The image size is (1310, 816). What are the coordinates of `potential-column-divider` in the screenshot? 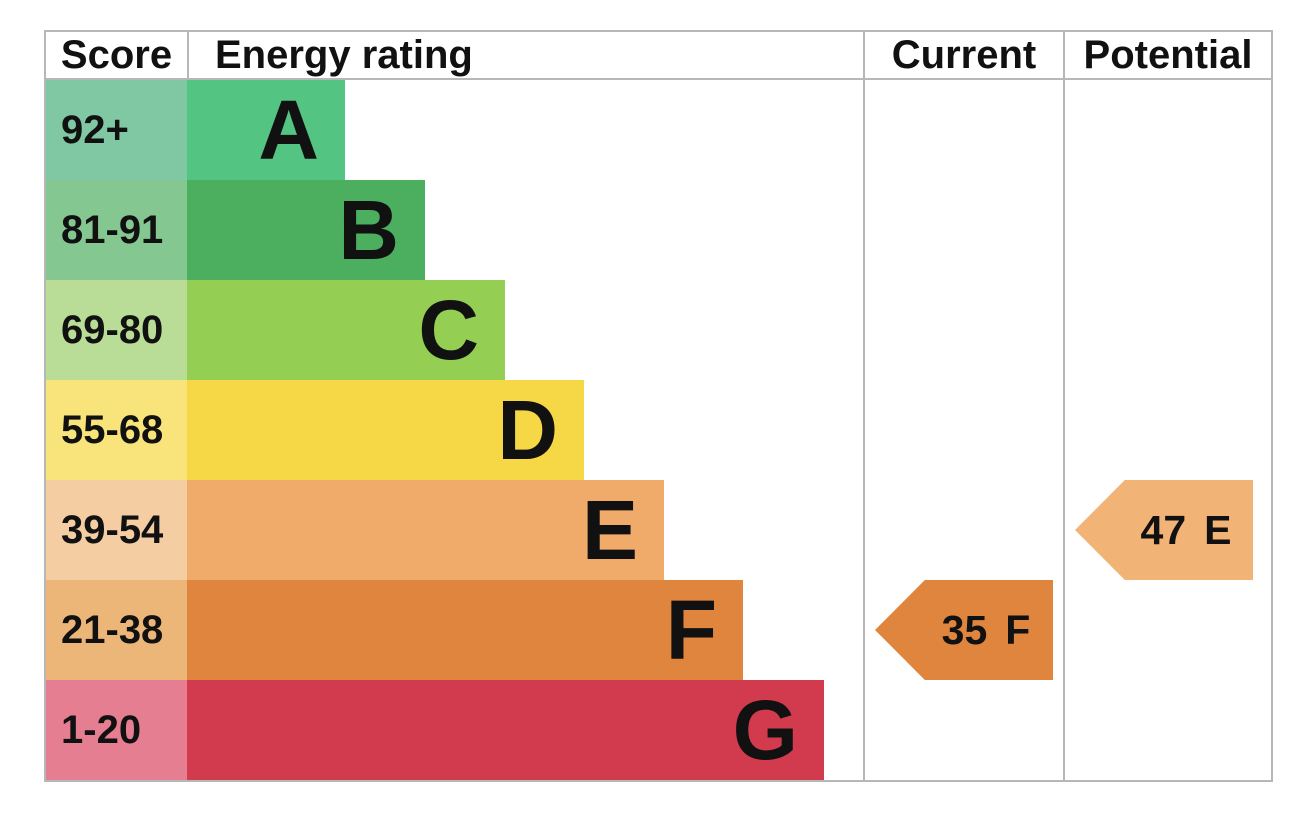 It's located at (1064, 406).